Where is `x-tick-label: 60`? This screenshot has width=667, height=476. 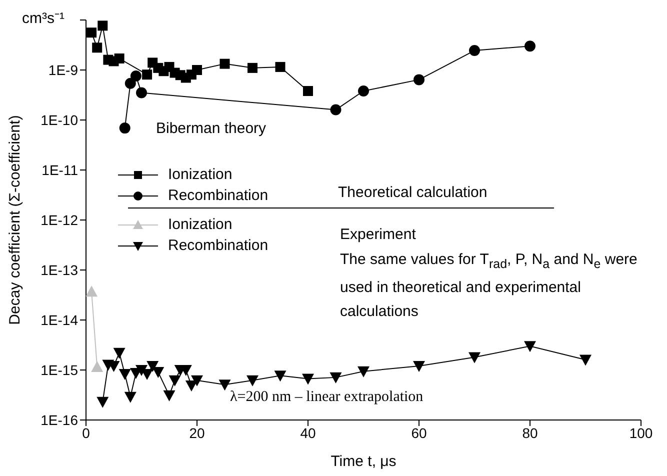
x-tick-label: 60 is located at coordinates (419, 432).